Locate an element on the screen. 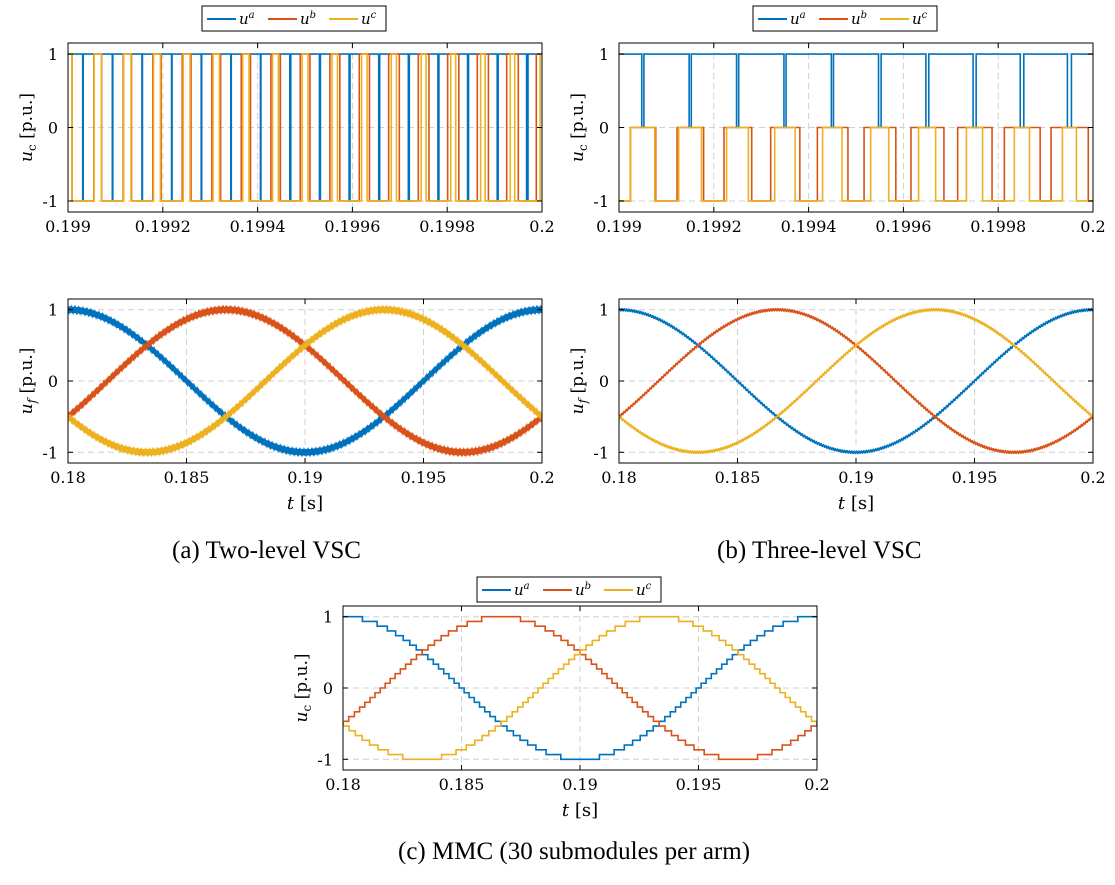 This screenshot has height=885, width=1115. series-line-ua is located at coordinates (856, 91).